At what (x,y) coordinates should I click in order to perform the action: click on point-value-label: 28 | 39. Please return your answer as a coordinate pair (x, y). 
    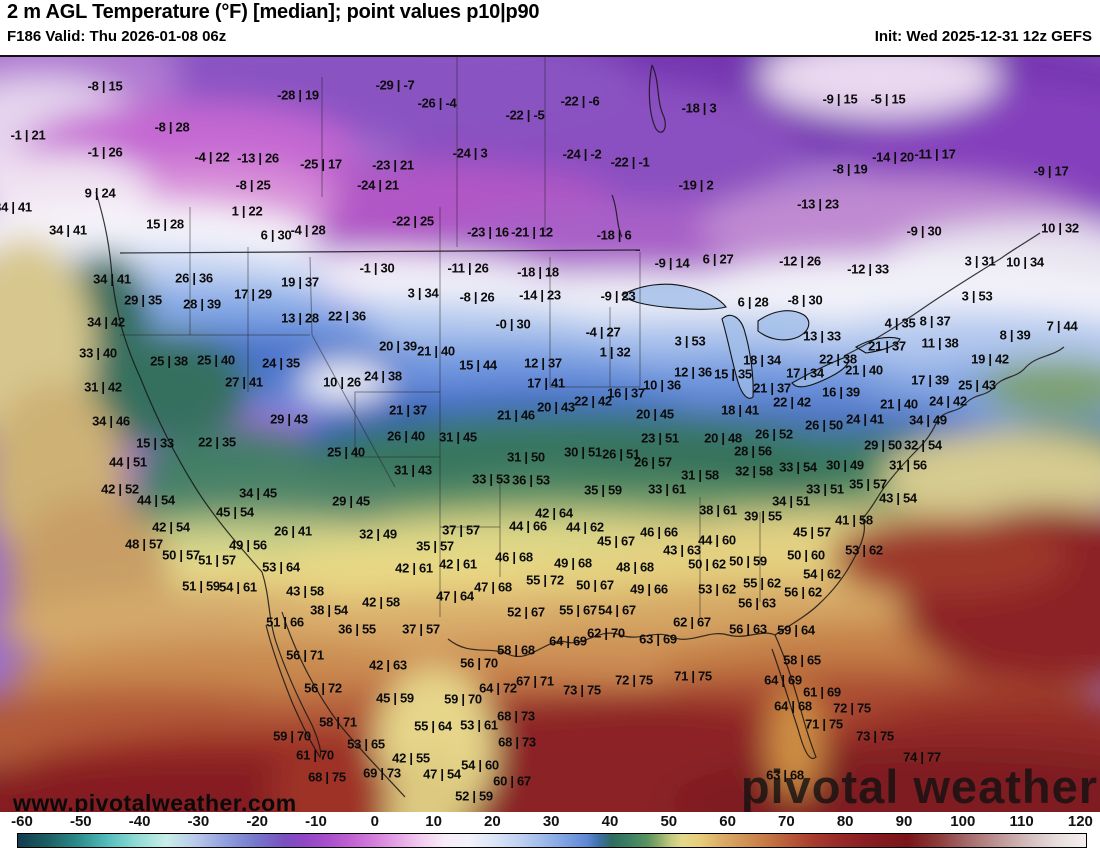
    Looking at the image, I should click on (202, 304).